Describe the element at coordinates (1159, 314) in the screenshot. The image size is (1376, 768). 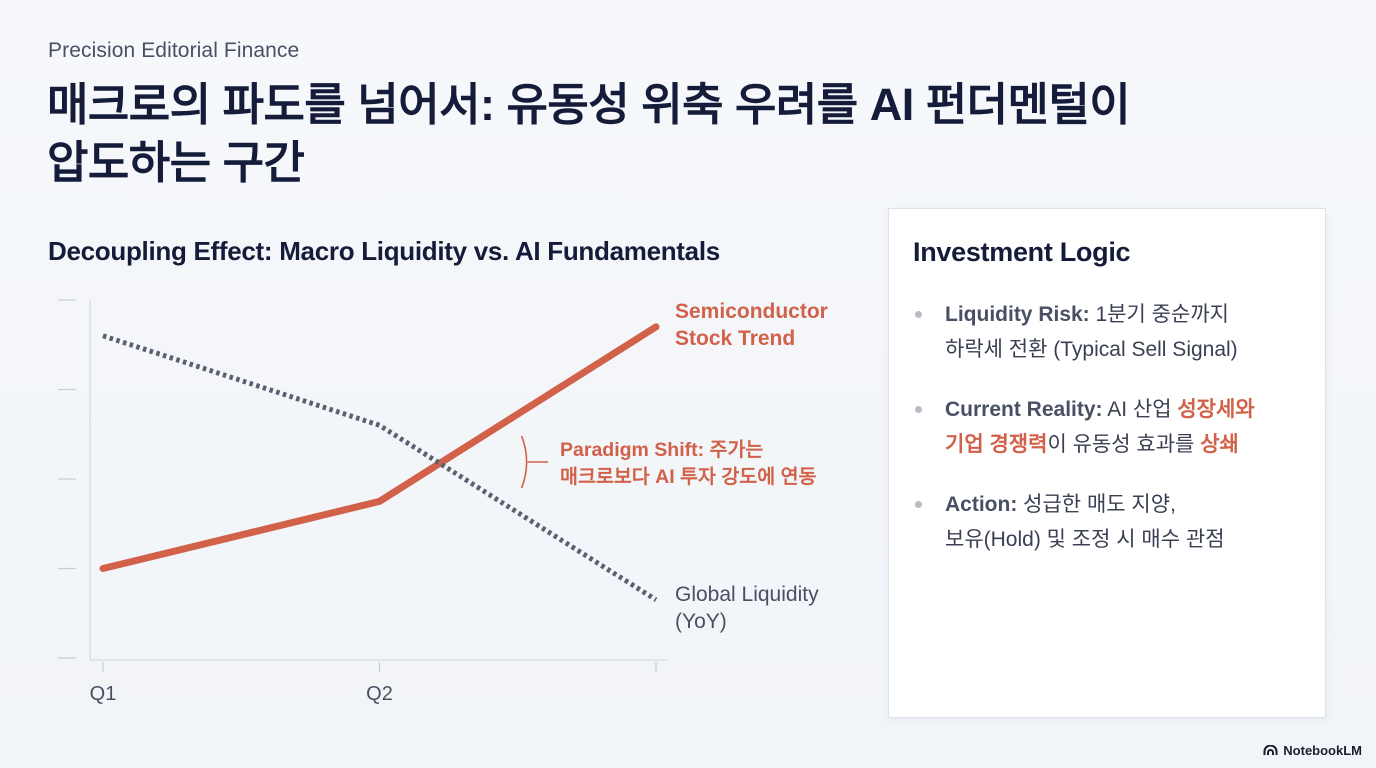
I see `item-text: 1분기 중순까지` at that location.